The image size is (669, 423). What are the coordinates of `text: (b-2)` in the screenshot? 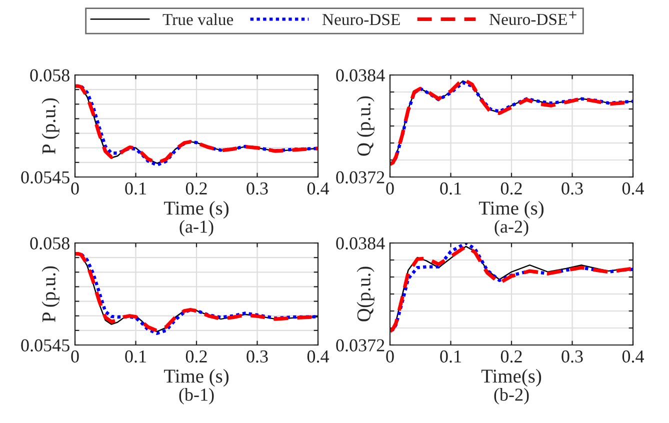 It's located at (511, 396).